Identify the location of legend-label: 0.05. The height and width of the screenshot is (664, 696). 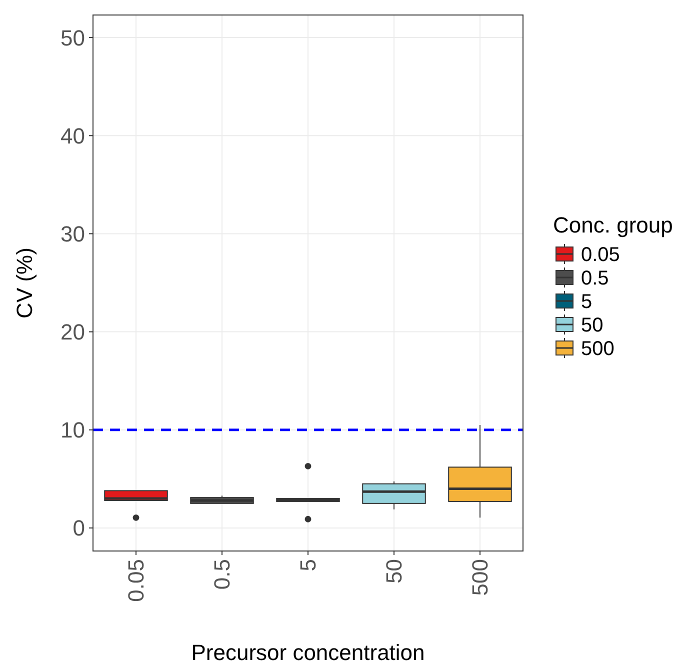
(600, 255).